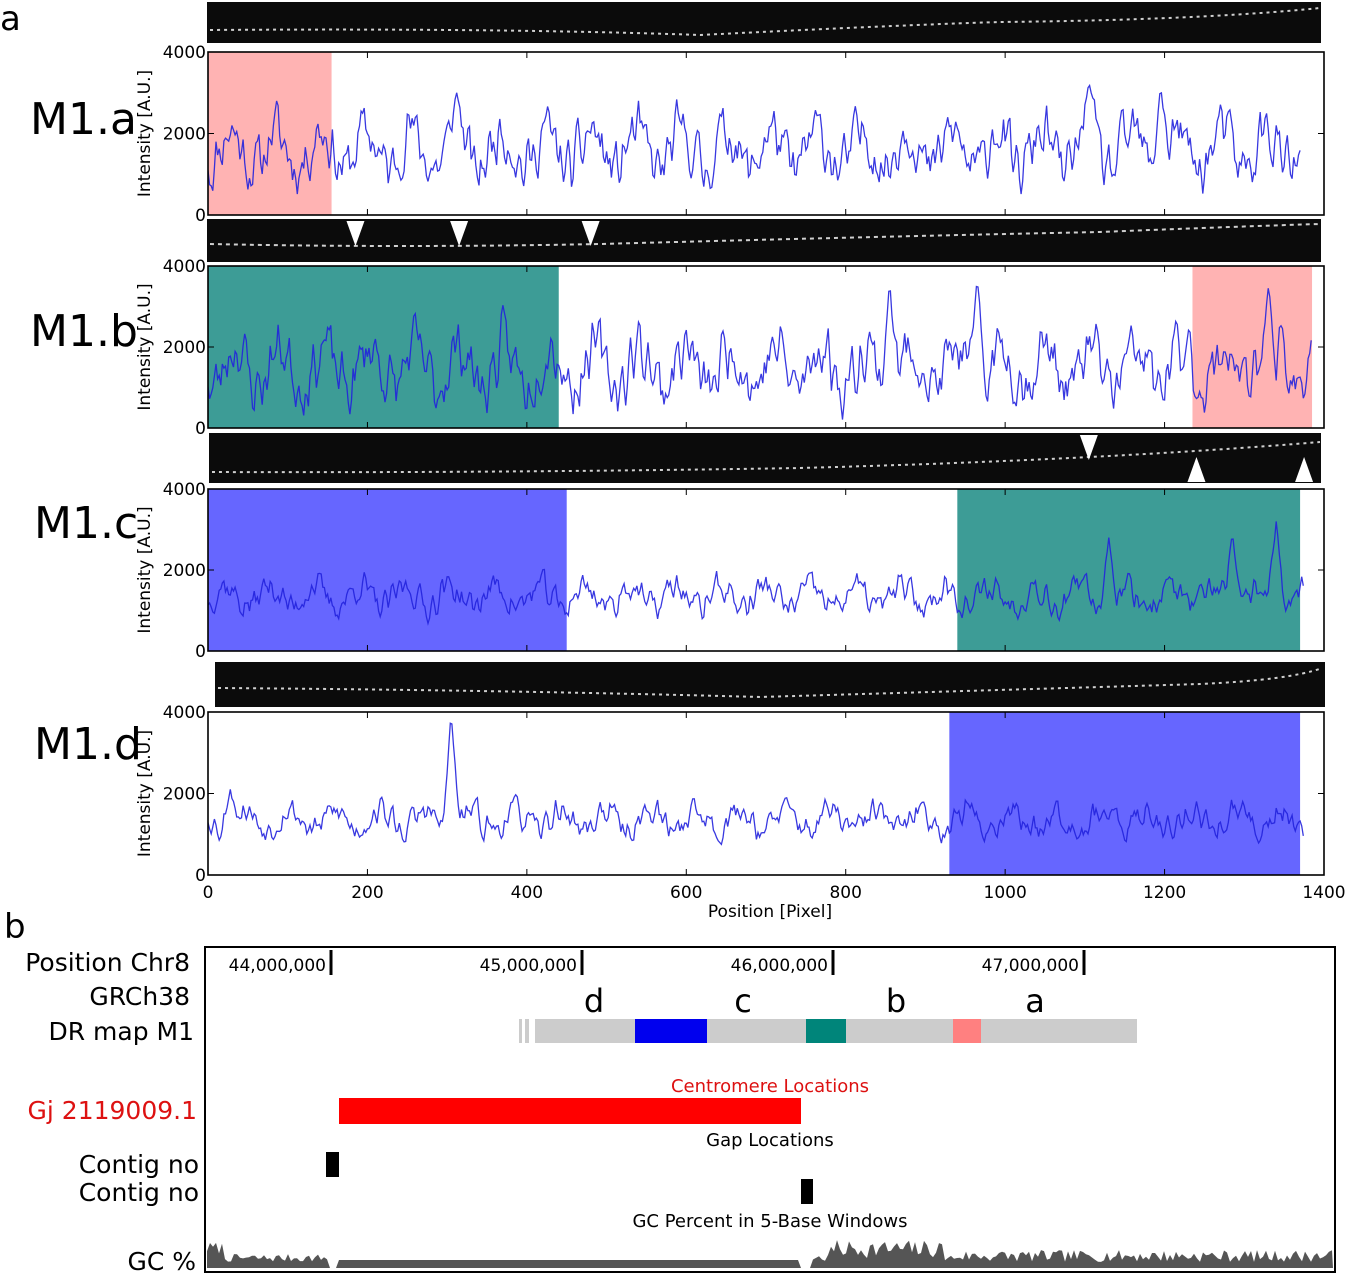 The height and width of the screenshot is (1275, 1350). What do you see at coordinates (10, 19) in the screenshot?
I see `panel-a-letter: a` at bounding box center [10, 19].